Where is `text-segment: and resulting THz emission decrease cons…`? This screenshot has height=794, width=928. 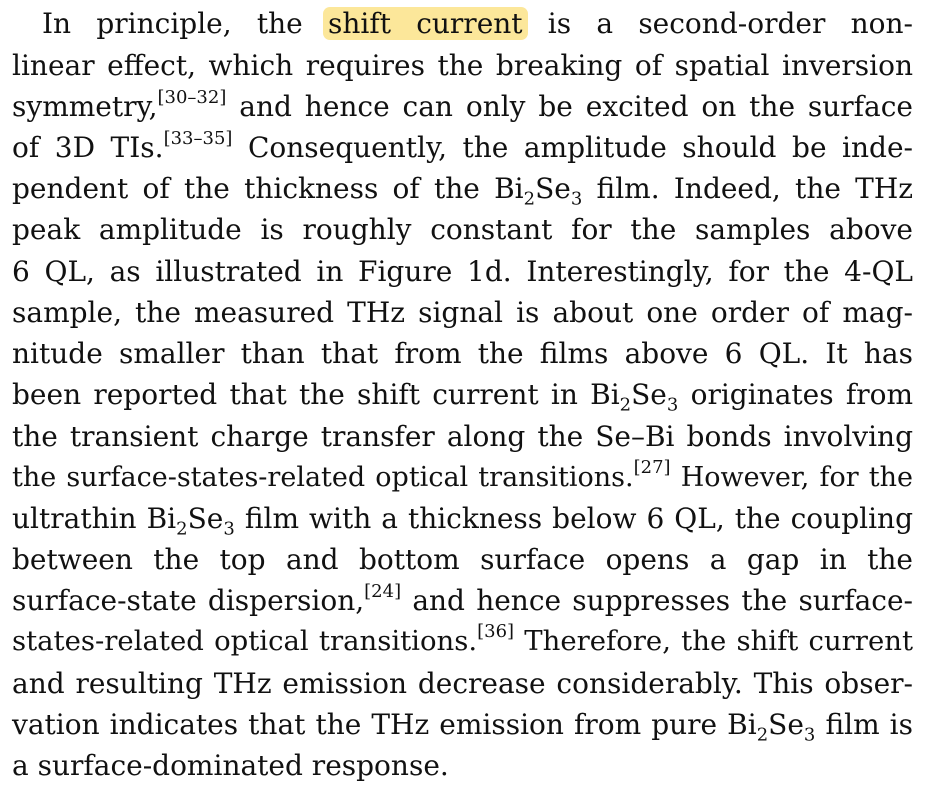
text-segment: and resulting THz emission decrease cons… is located at coordinates (462, 683).